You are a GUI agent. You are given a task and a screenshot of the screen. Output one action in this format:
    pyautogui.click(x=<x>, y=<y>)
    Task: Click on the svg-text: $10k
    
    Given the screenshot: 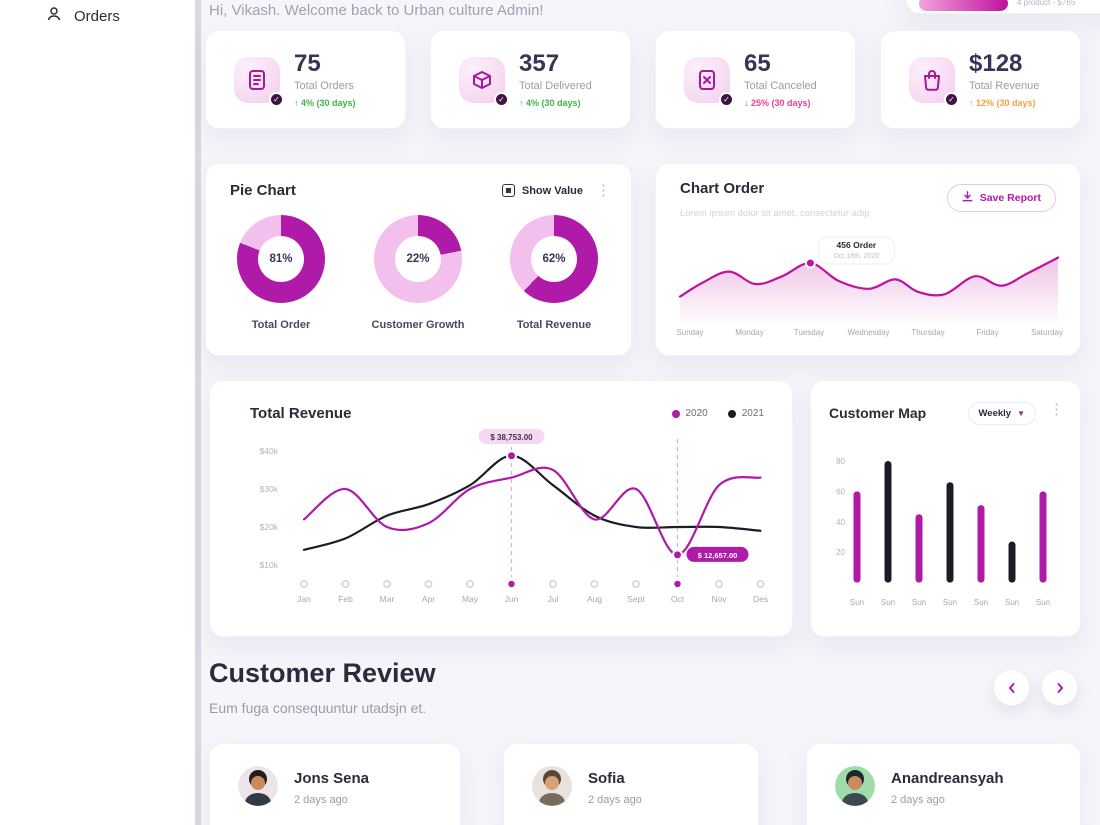 What is the action you would take?
    pyautogui.click(x=269, y=565)
    